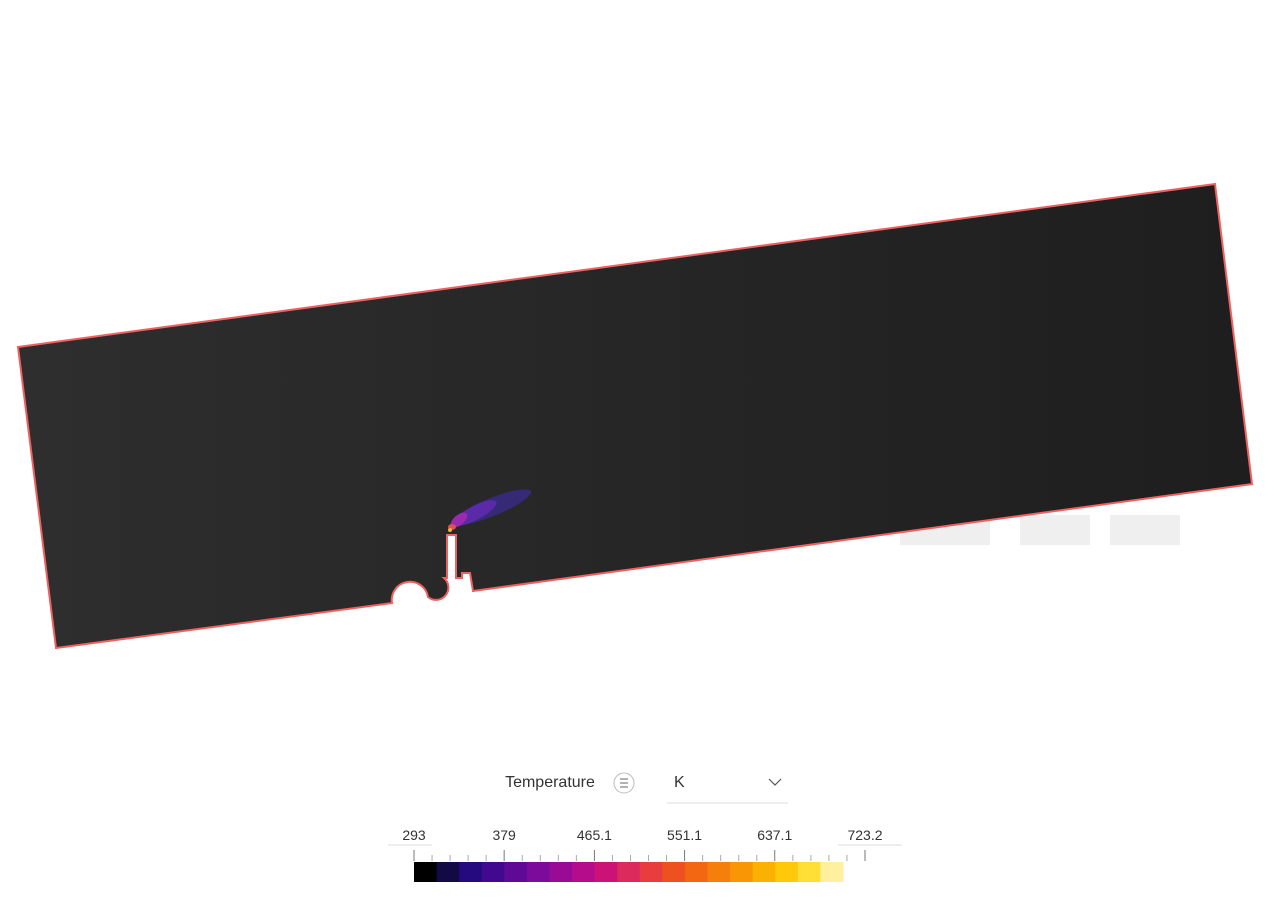  I want to click on unit-dropdown: K, so click(727, 789).